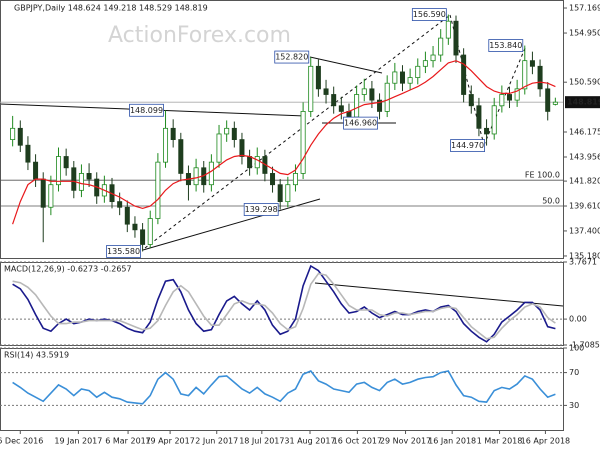 Image resolution: width=600 pixels, height=450 pixels. Describe the element at coordinates (68, 269) in the screenshot. I see `panel-title: MACD(12,26,9) -0.6273 -0.2657` at that location.